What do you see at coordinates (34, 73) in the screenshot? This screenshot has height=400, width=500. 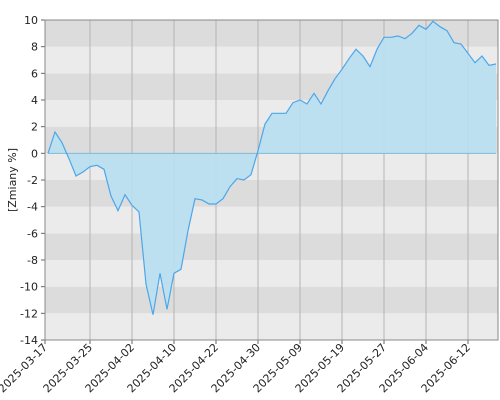 I see `y-tick-label: 6` at bounding box center [34, 73].